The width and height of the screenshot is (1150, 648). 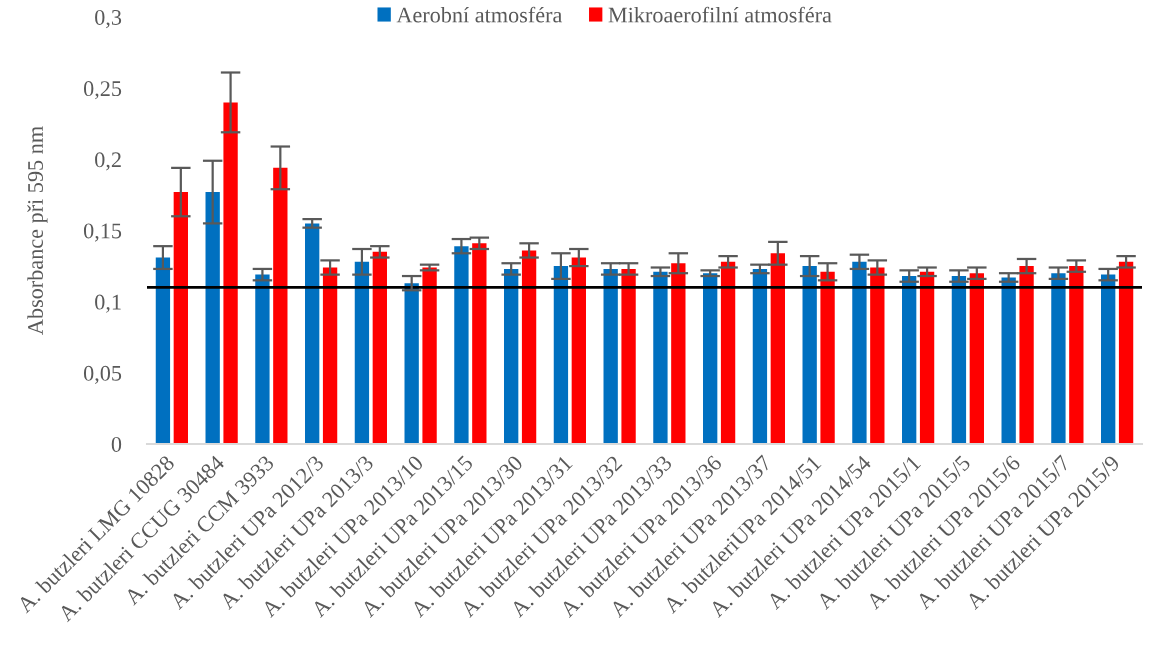 What do you see at coordinates (37, 230) in the screenshot?
I see `y-axis-title: Absorbance při 595 nm` at bounding box center [37, 230].